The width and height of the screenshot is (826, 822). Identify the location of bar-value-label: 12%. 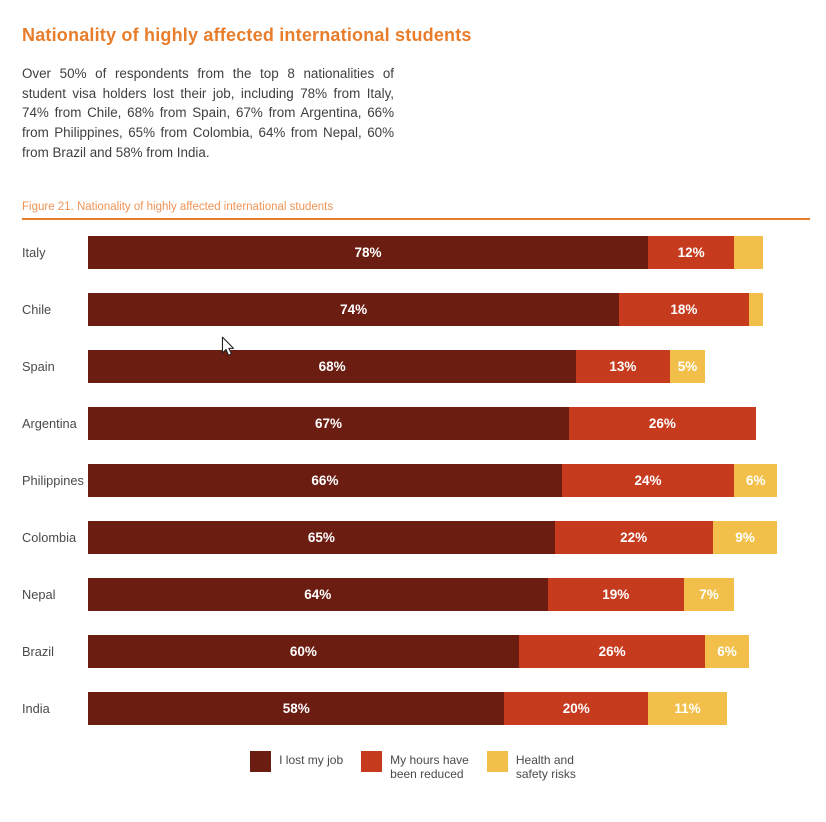
(691, 252).